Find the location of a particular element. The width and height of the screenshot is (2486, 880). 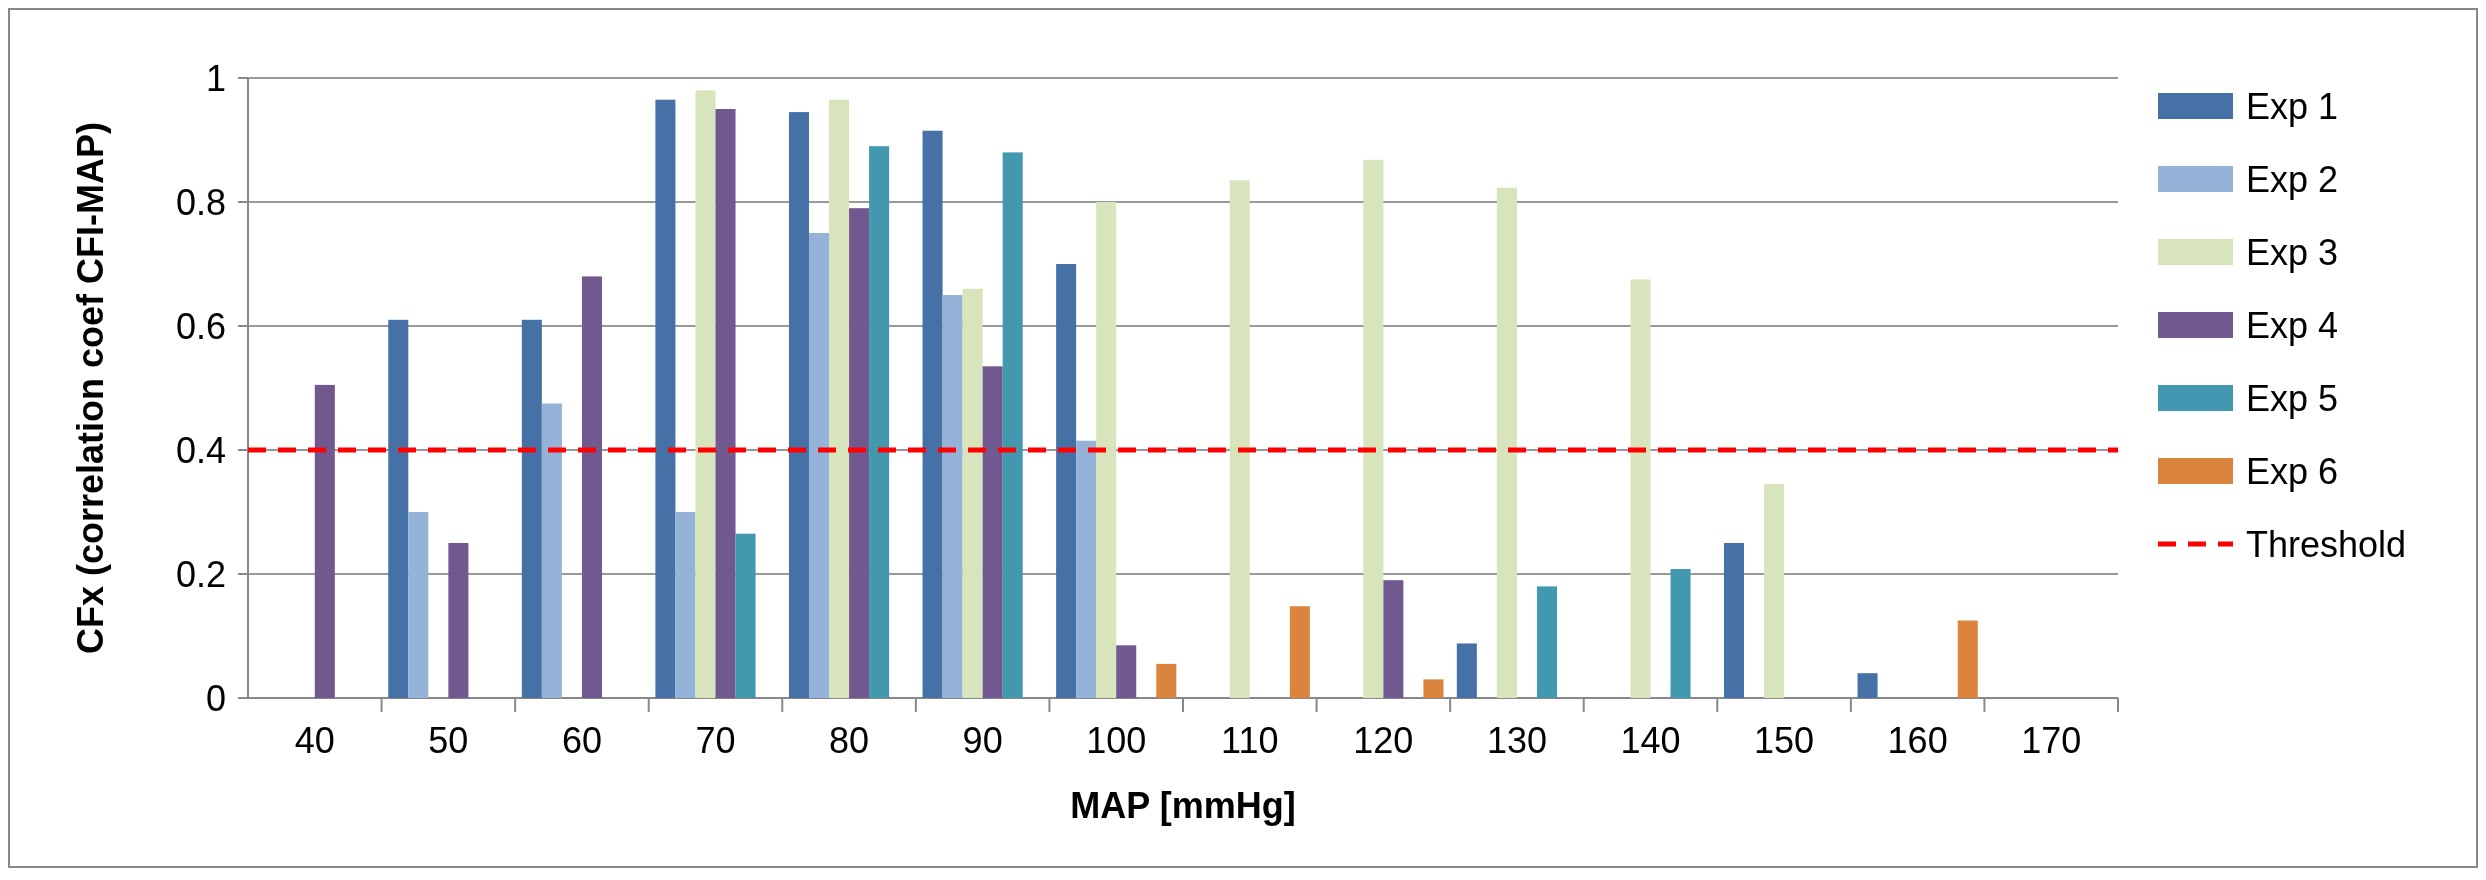

x-tick-label: 170 is located at coordinates (2051, 740).